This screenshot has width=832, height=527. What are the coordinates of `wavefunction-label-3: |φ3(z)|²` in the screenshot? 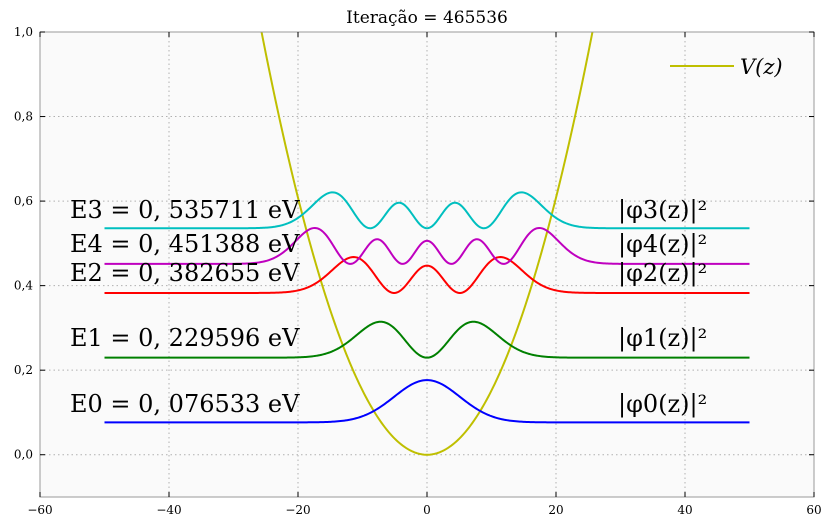 It's located at (662, 210).